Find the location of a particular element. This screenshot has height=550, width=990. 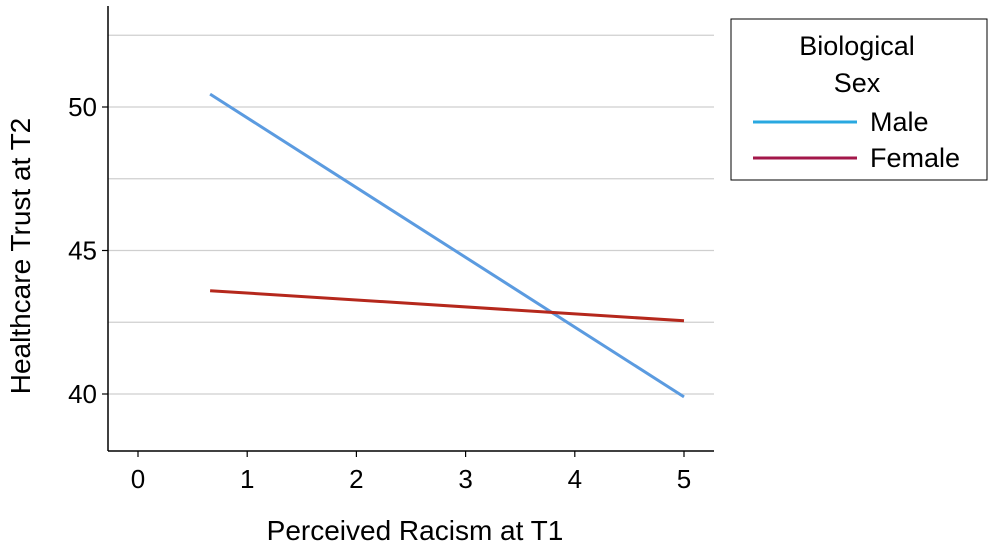

y-tick-labels: 40 45 50 is located at coordinates (88, 250).